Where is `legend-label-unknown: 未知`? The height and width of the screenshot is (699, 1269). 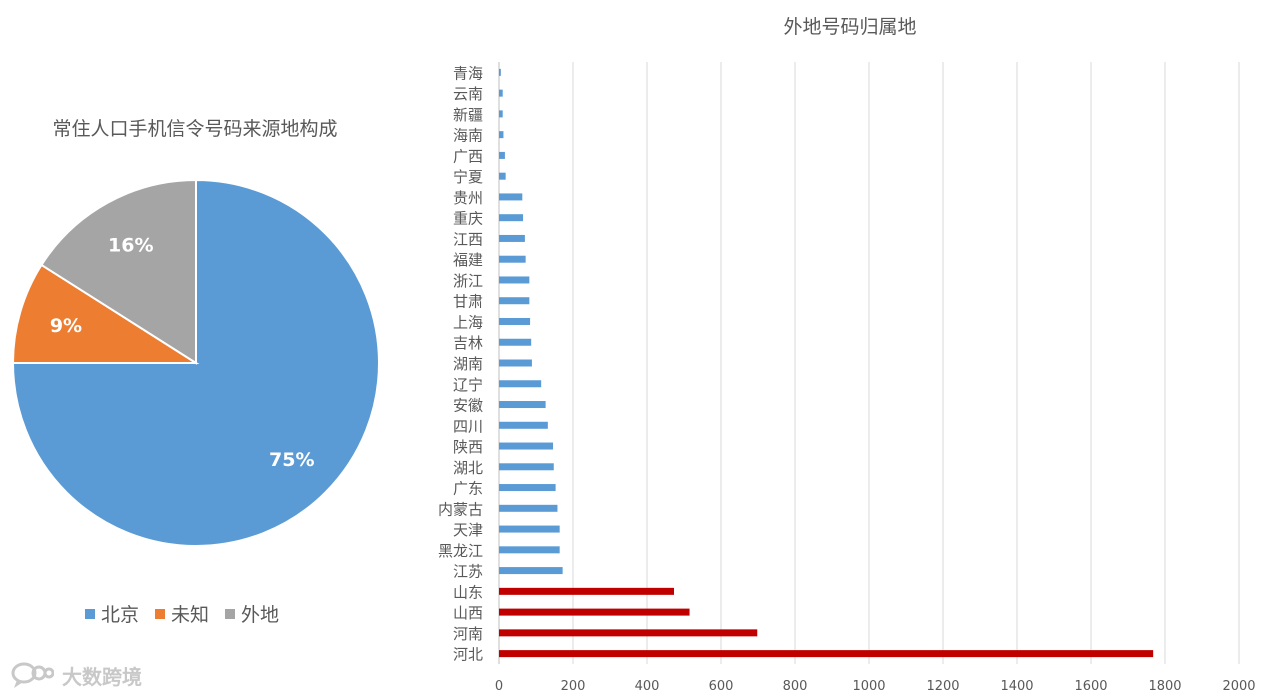 legend-label-unknown: 未知 is located at coordinates (190, 615).